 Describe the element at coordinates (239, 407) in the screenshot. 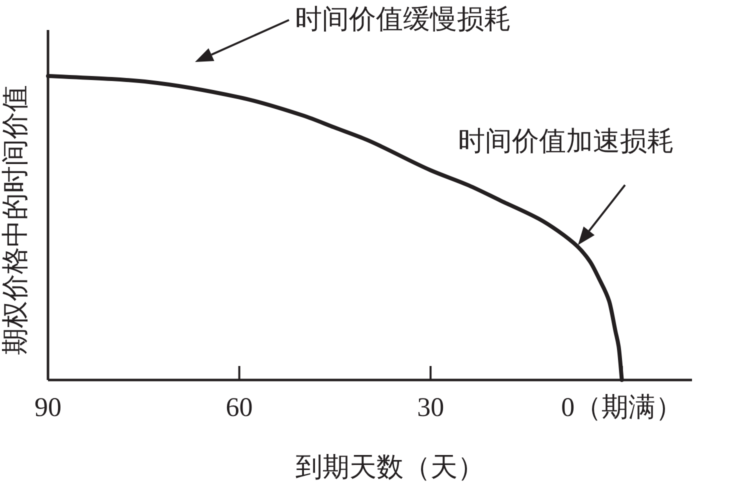

I see `x-tick-label: 60` at that location.